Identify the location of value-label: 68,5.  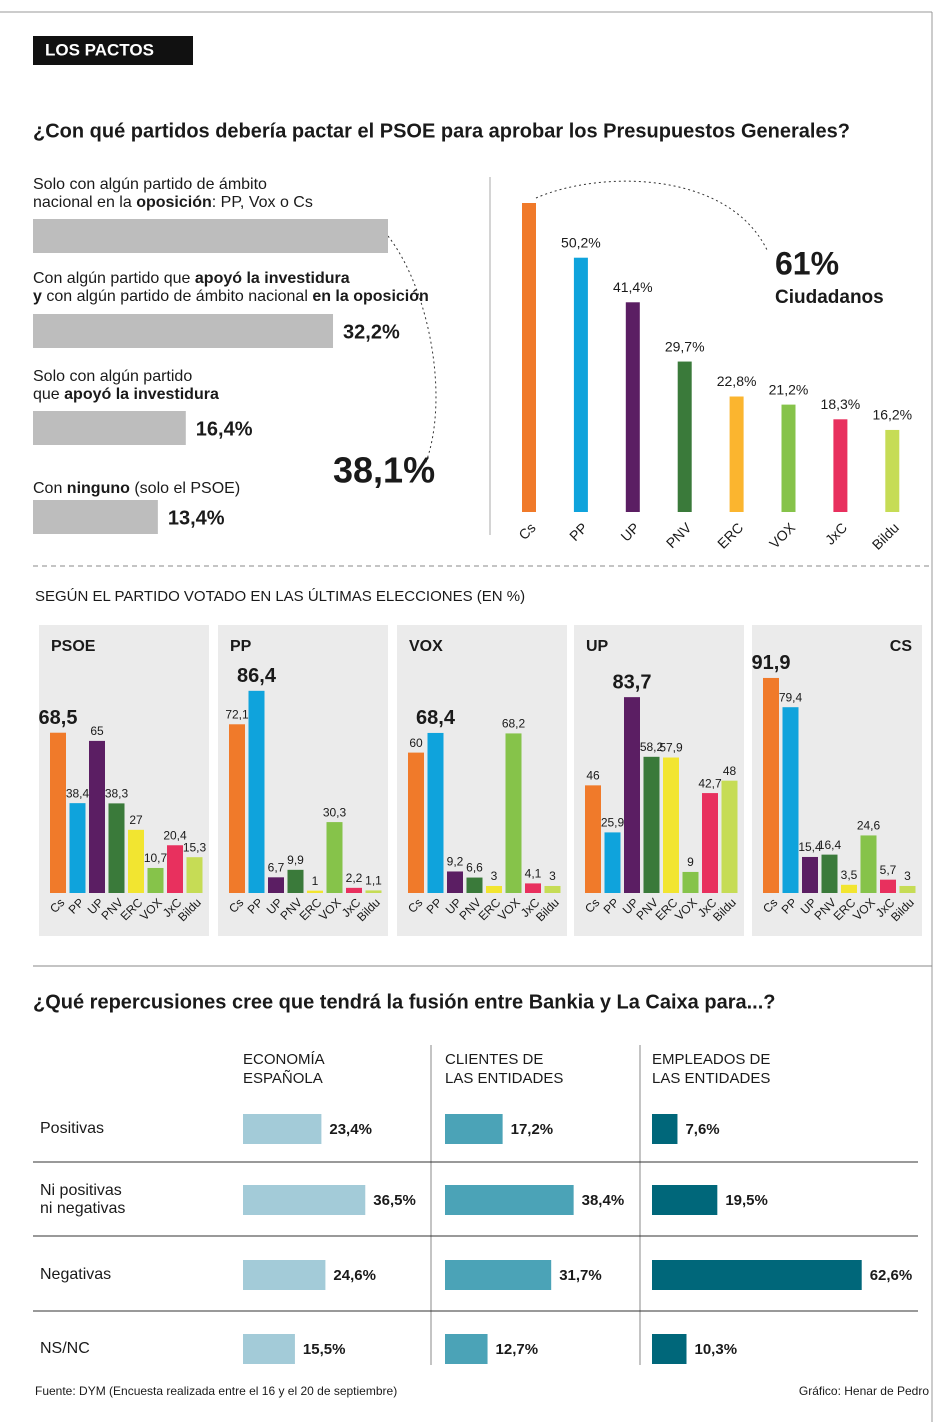
(58, 718).